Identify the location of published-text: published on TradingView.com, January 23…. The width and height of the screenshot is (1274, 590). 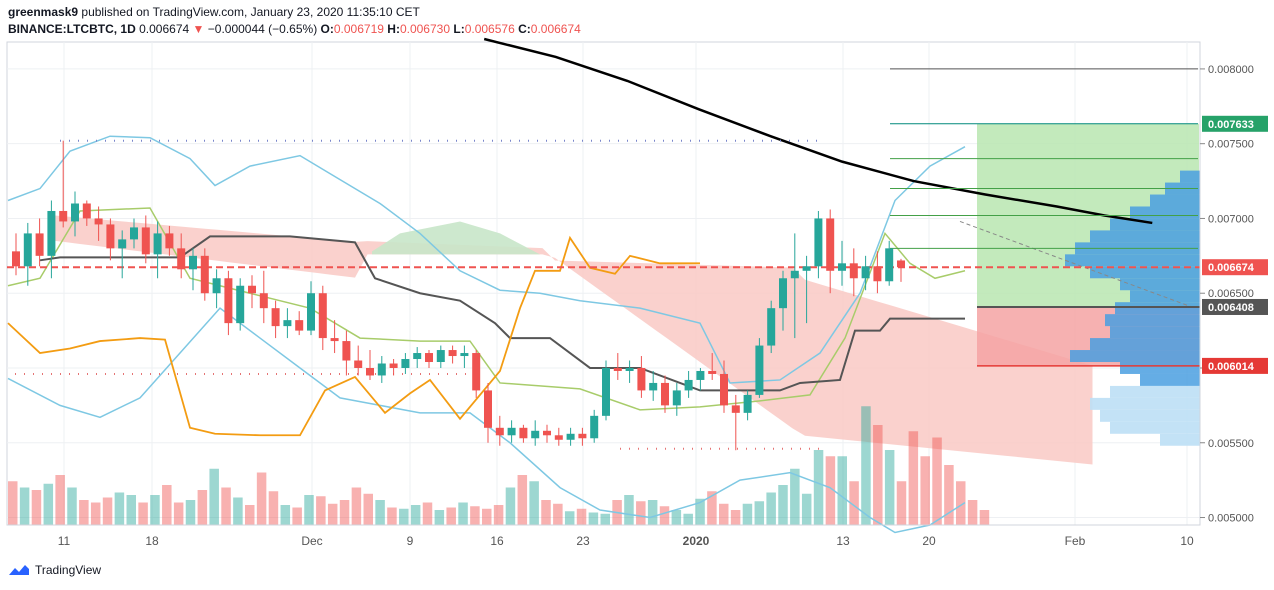
(250, 12).